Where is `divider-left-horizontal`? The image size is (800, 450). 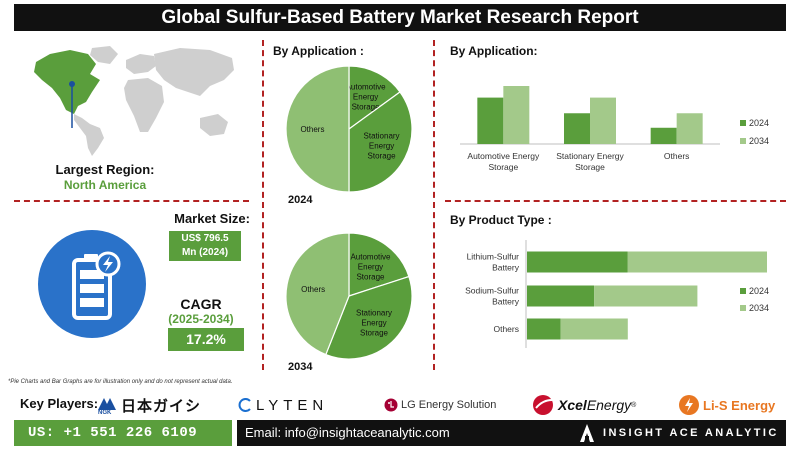 divider-left-horizontal is located at coordinates (131, 201).